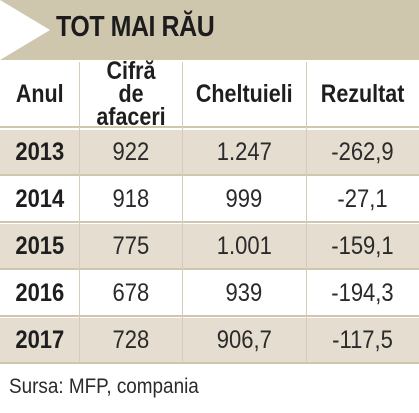  What do you see at coordinates (209, 389) in the screenshot?
I see `footer: Sursa: MFP, compania` at bounding box center [209, 389].